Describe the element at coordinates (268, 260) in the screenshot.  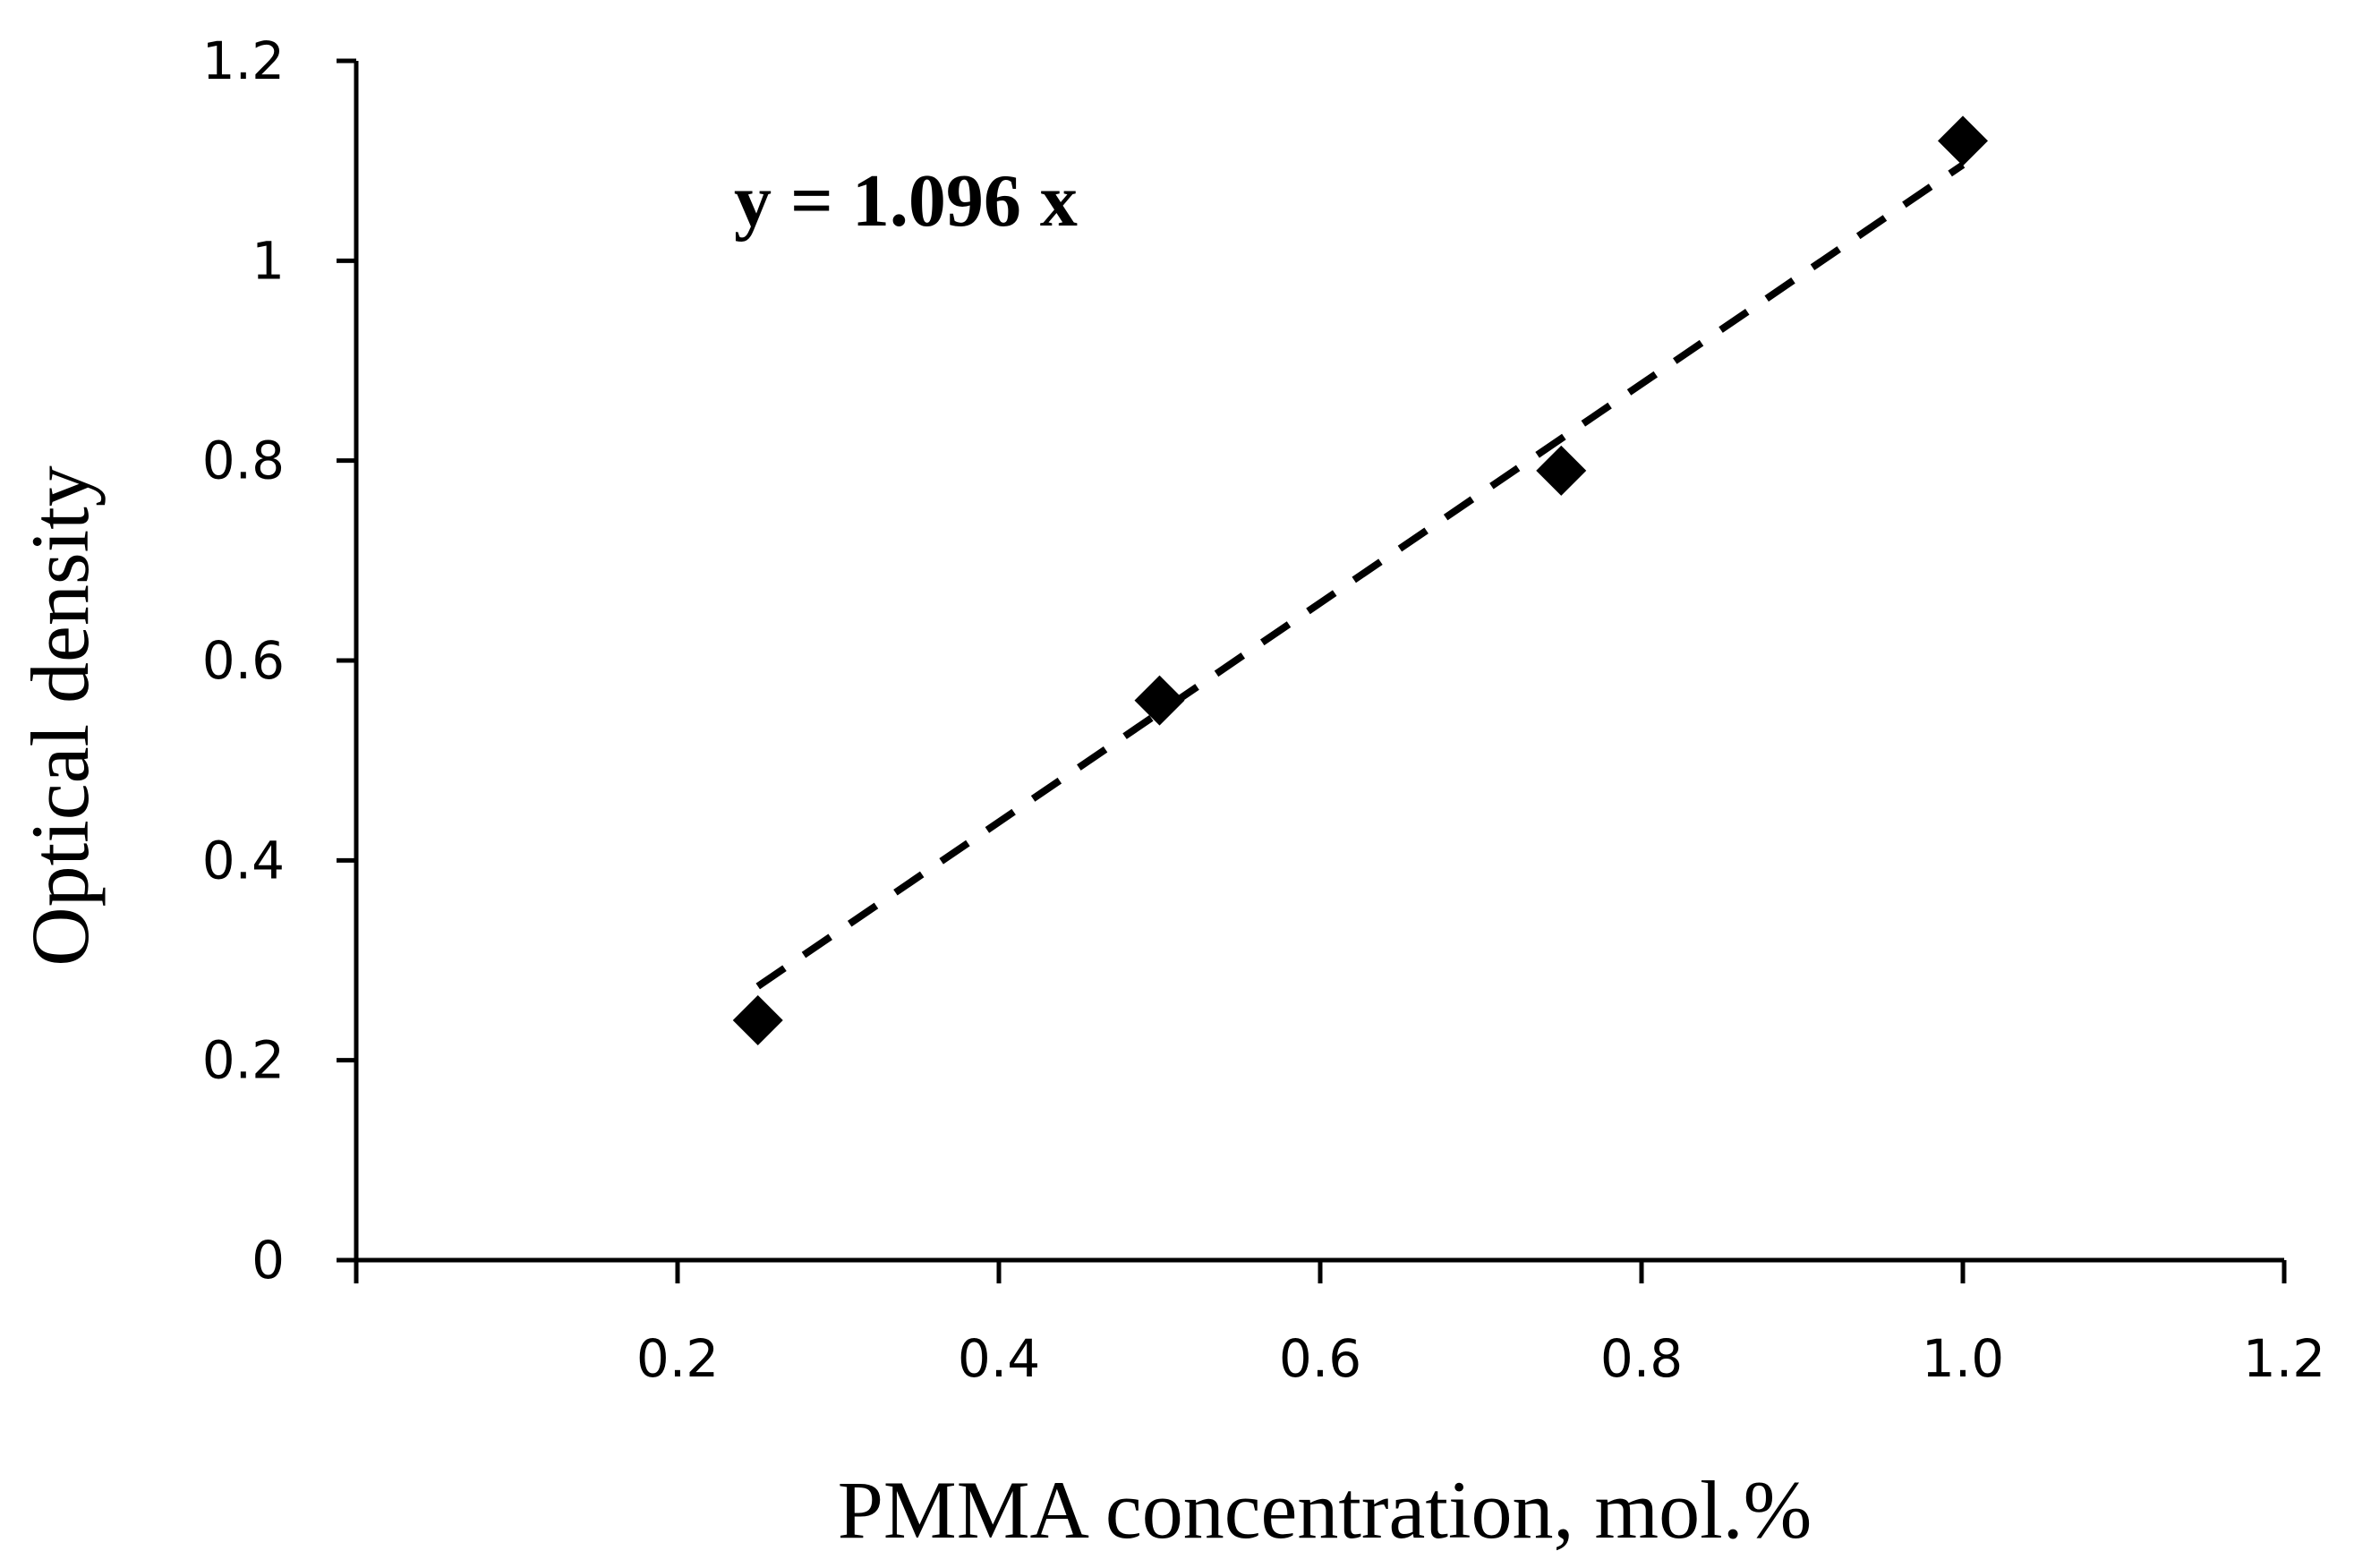
I see `y-tick-label: 1` at that location.